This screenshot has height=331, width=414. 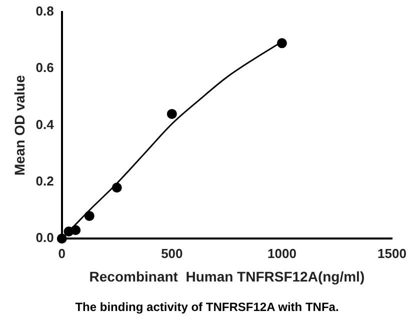 I want to click on x-tick-label: 1500, so click(x=392, y=253).